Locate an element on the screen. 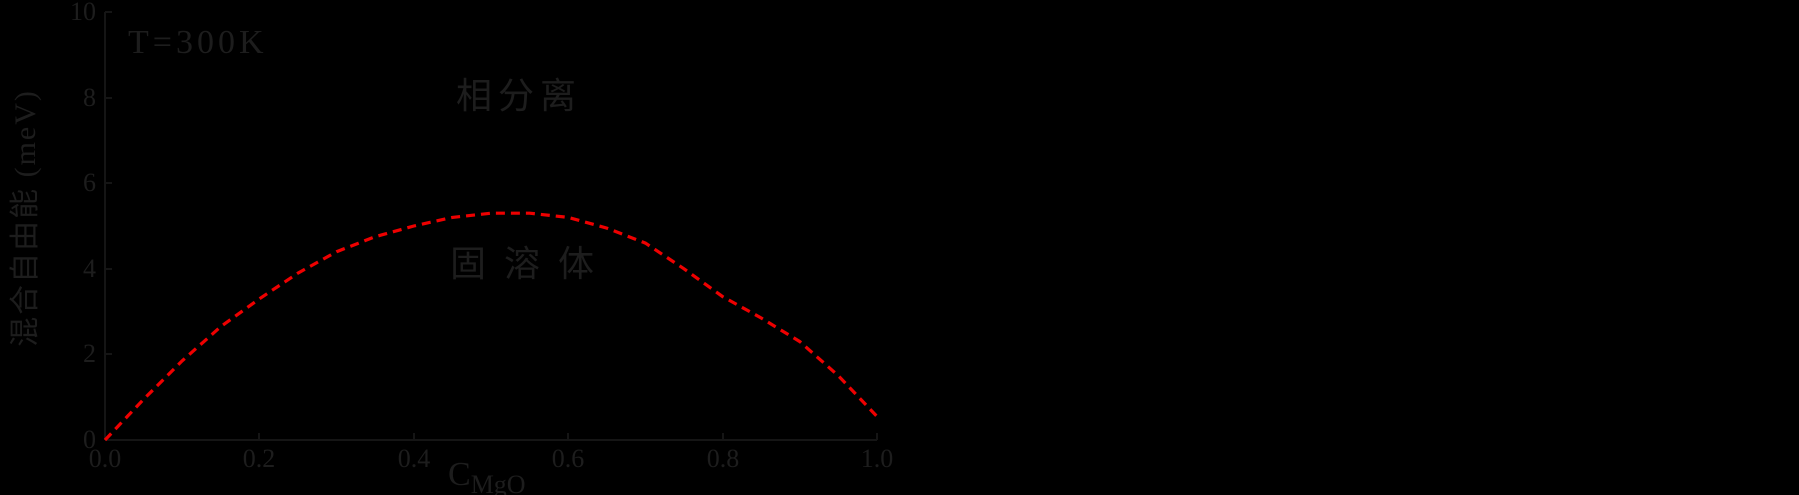  temperature-annotation: T=300K is located at coordinates (198, 42).